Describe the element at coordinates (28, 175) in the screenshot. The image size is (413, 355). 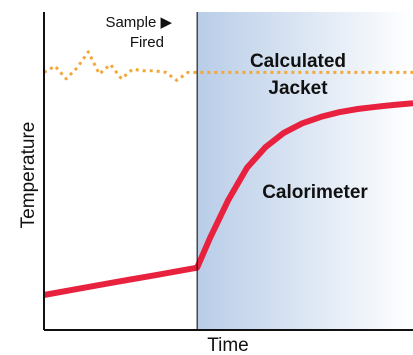
I see `y-axis-title: Temperature` at that location.